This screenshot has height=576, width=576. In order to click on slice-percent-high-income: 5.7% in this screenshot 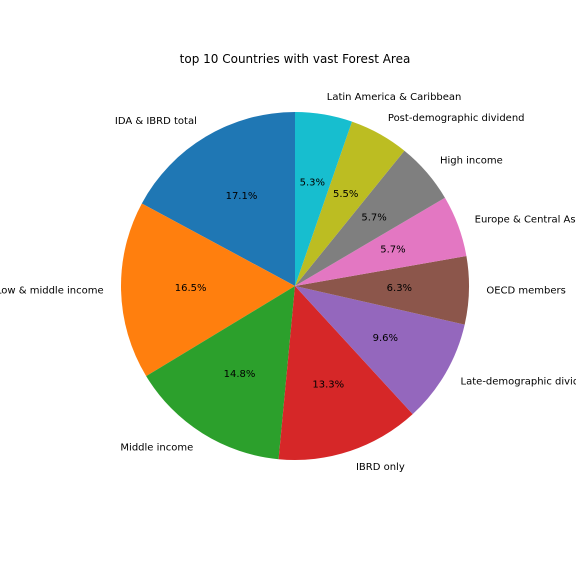, I will do `click(373, 217)`.